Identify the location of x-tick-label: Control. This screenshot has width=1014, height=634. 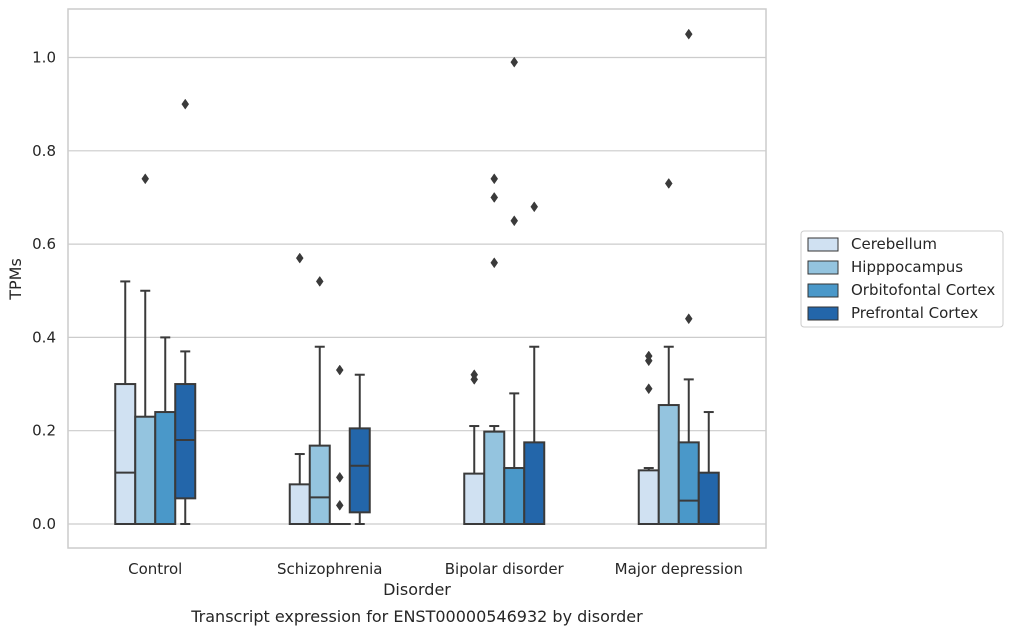
(155, 569).